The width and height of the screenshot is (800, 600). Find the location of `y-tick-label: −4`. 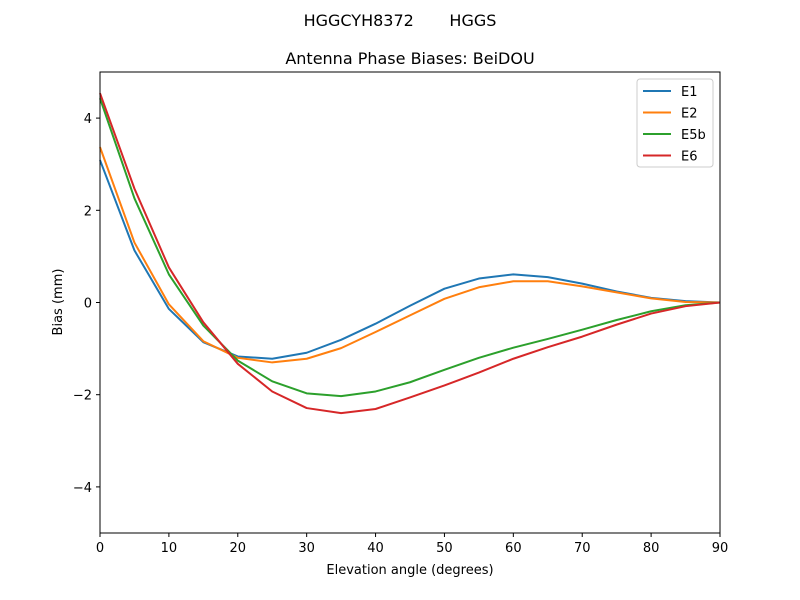

y-tick-label: −4 is located at coordinates (82, 488).